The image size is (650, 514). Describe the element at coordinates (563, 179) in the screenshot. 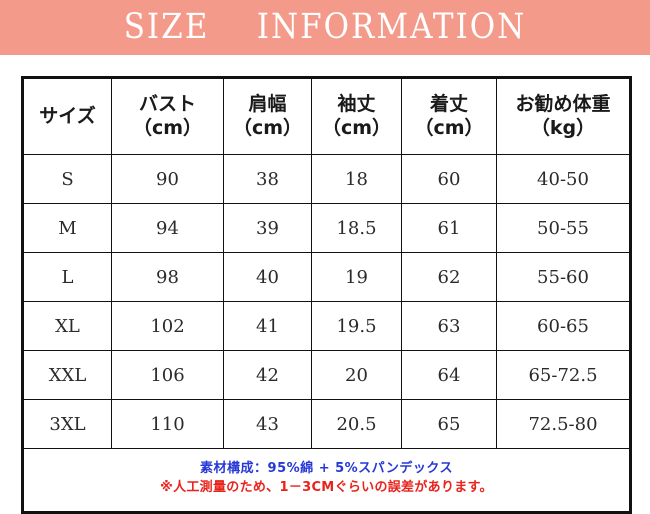

I see `cell-weight: 40-50` at that location.